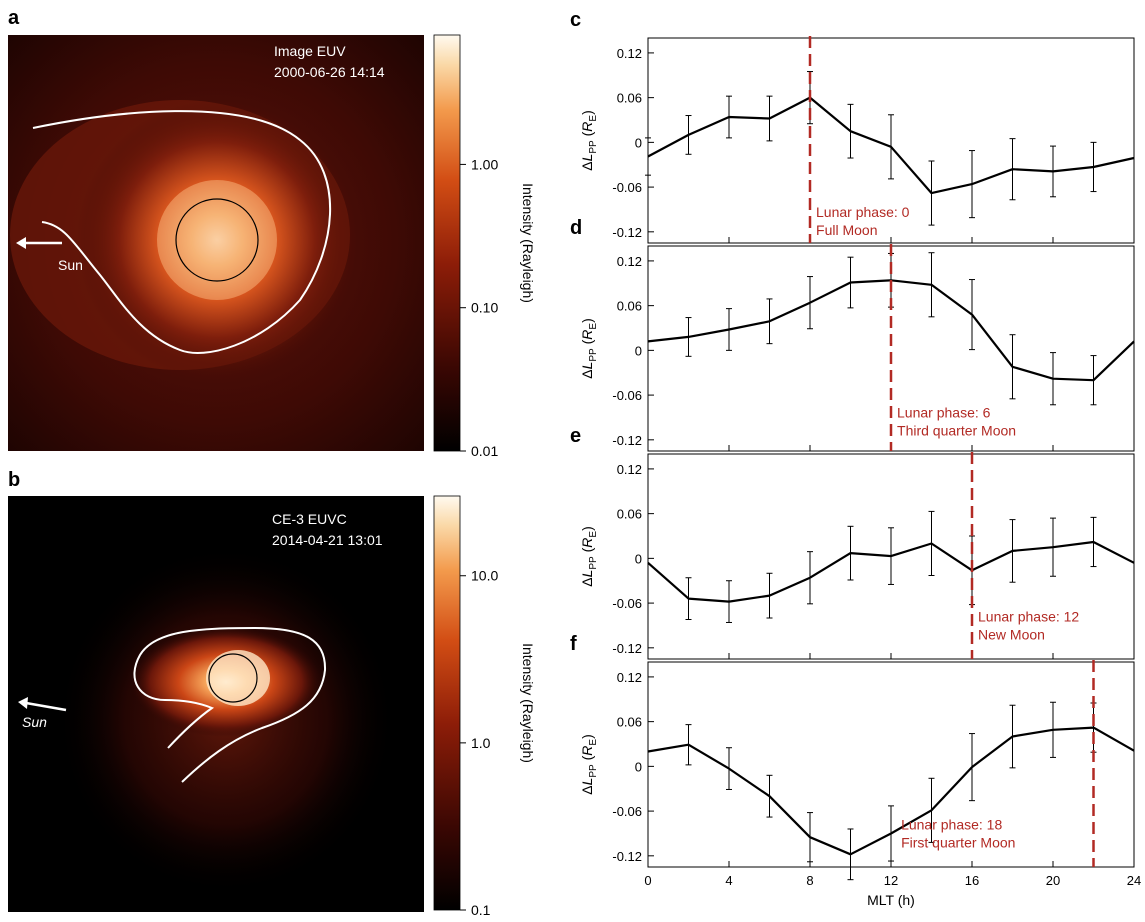  I want to click on colorbar-tick-label: 1.0, so click(481, 743).